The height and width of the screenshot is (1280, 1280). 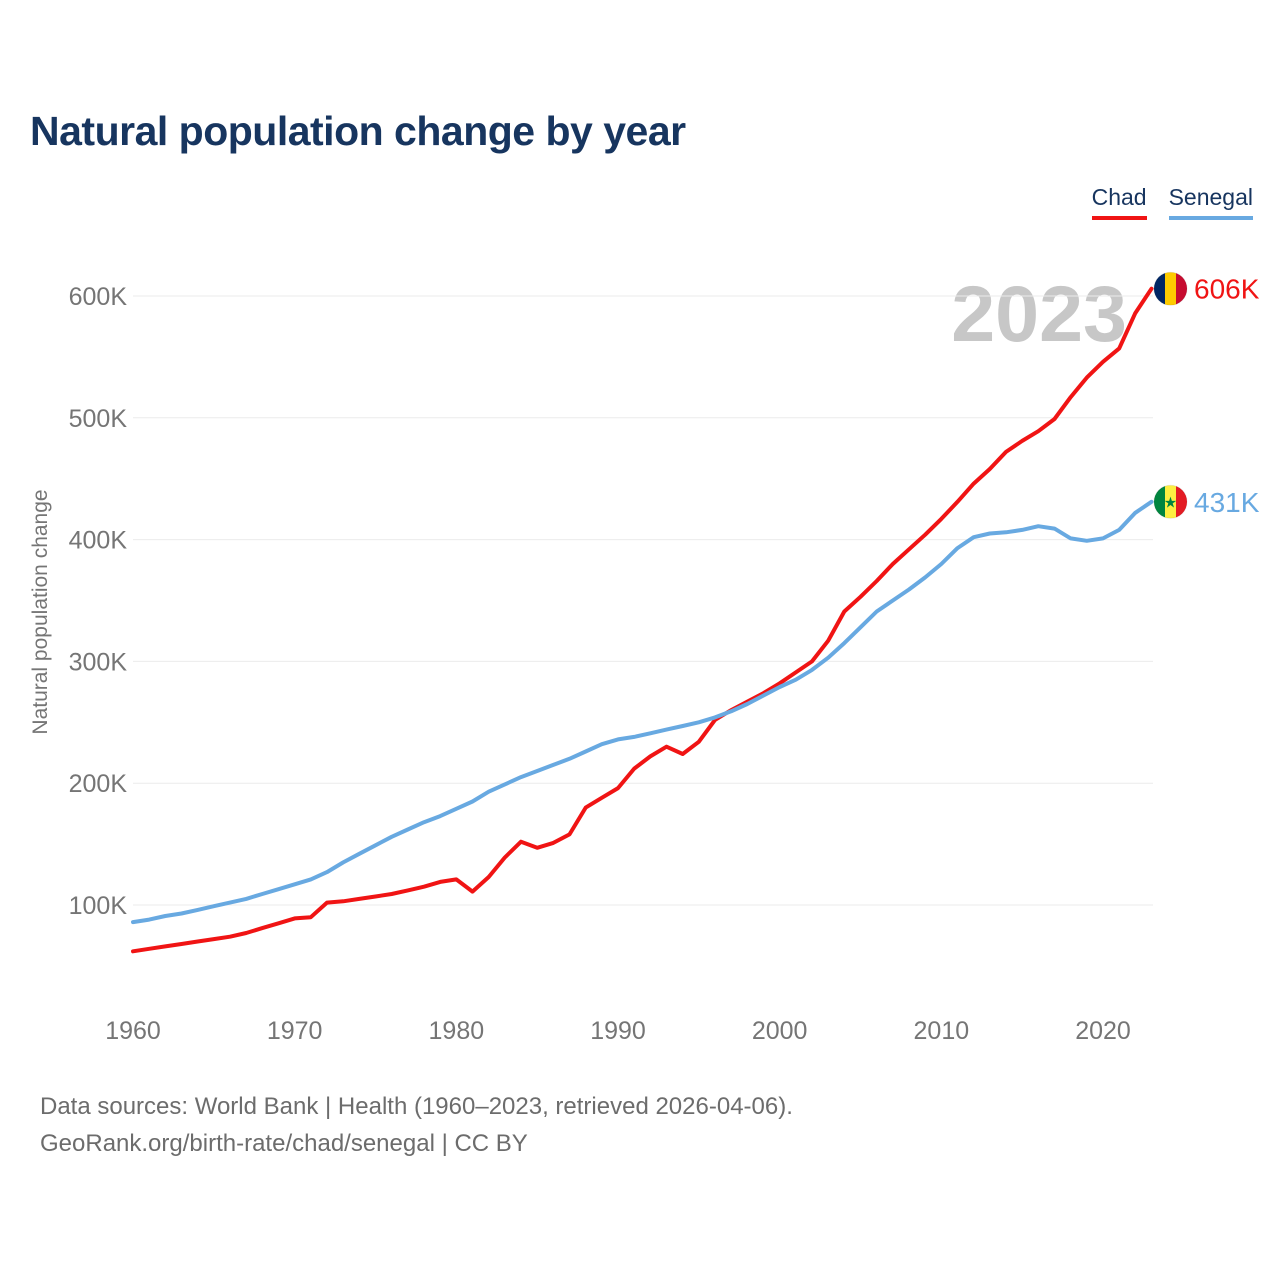 I want to click on chad-flag-icon, so click(x=1170, y=288).